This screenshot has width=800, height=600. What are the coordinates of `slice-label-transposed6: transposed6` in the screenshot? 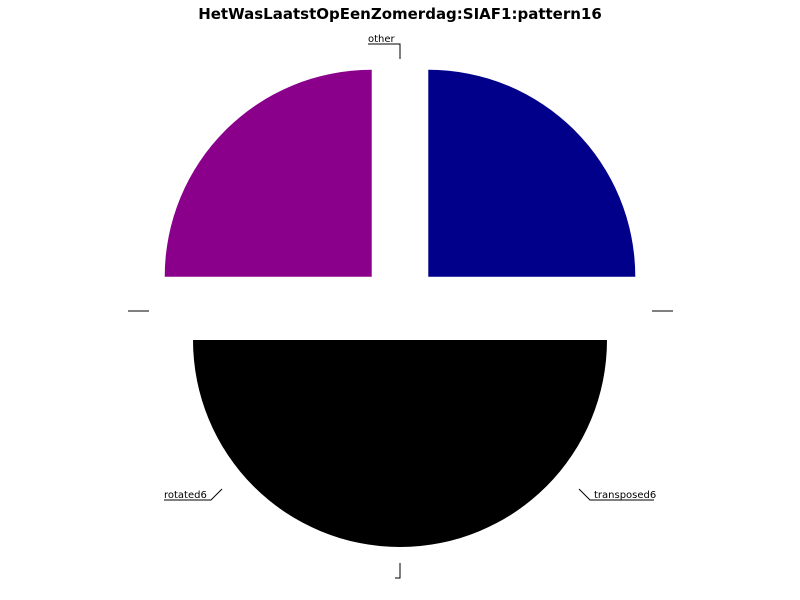 It's located at (625, 495).